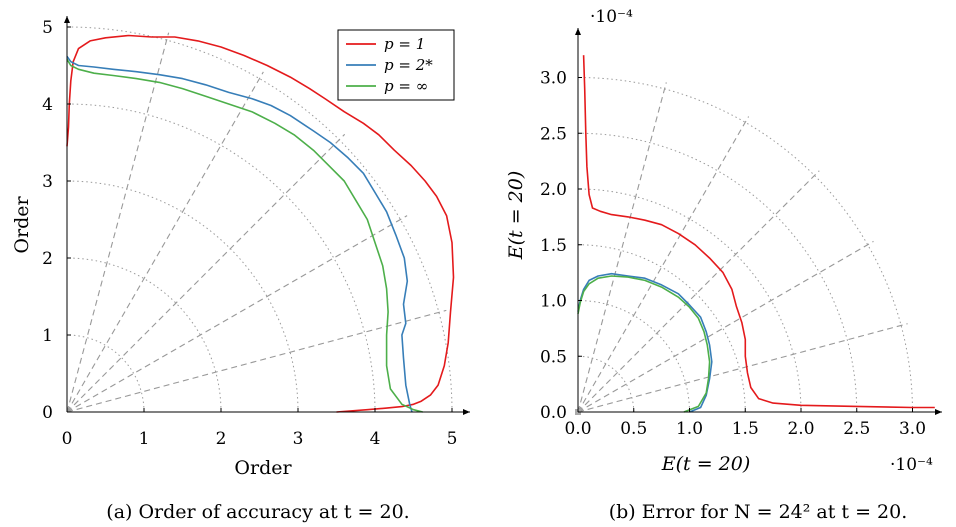 This screenshot has height=527, width=956. Describe the element at coordinates (298, 439) in the screenshot. I see `x-tick-label: 3` at that location.